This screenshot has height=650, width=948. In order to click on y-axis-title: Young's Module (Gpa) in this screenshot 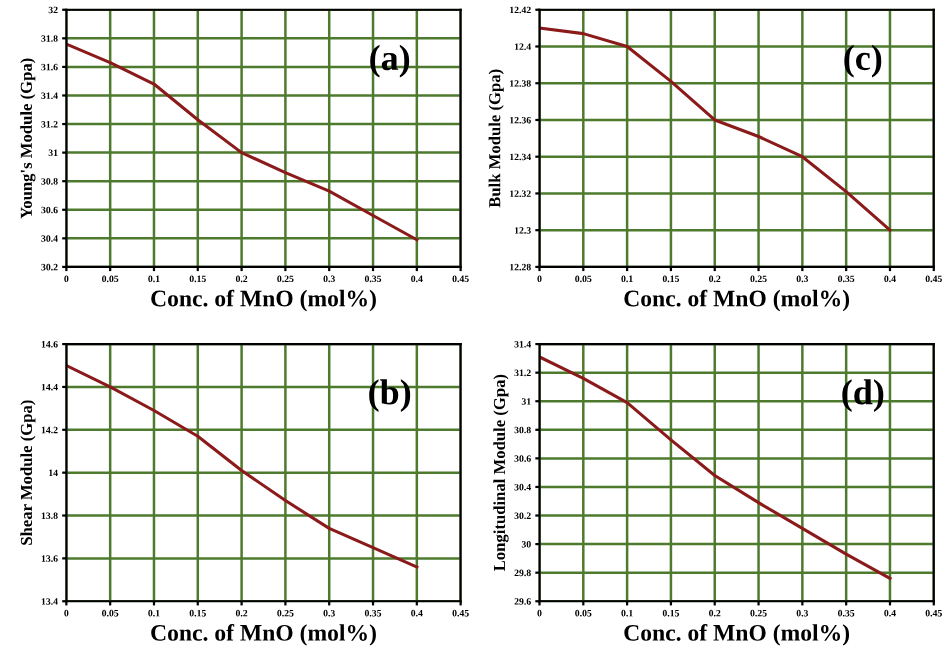, I will do `click(28, 138)`.